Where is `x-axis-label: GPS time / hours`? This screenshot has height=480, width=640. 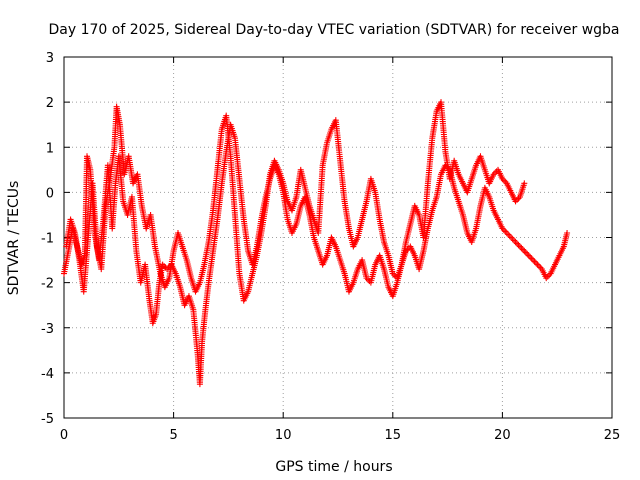
x-axis-label: GPS time / hours is located at coordinates (333, 467).